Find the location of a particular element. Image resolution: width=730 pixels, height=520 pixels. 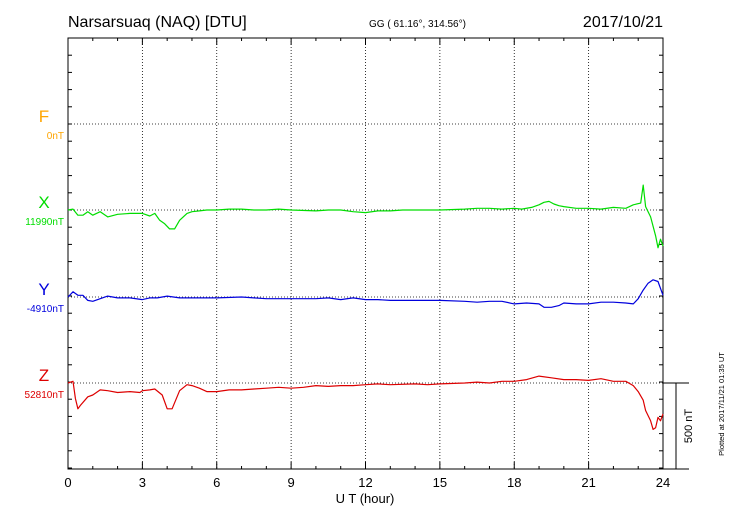

component-label-f: F is located at coordinates (44, 116).